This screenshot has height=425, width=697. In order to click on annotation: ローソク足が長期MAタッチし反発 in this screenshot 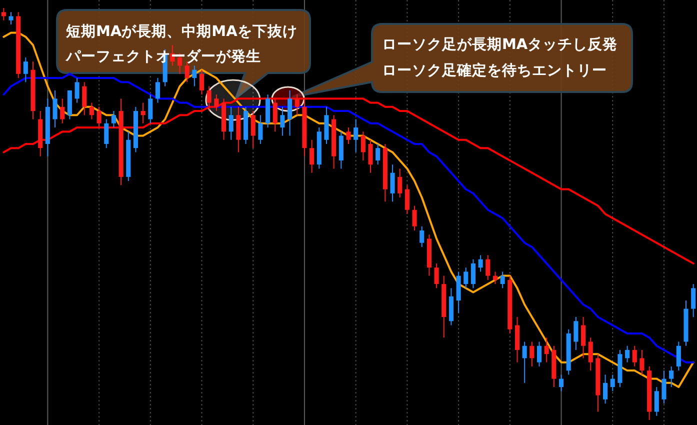, I will do `click(500, 44)`.